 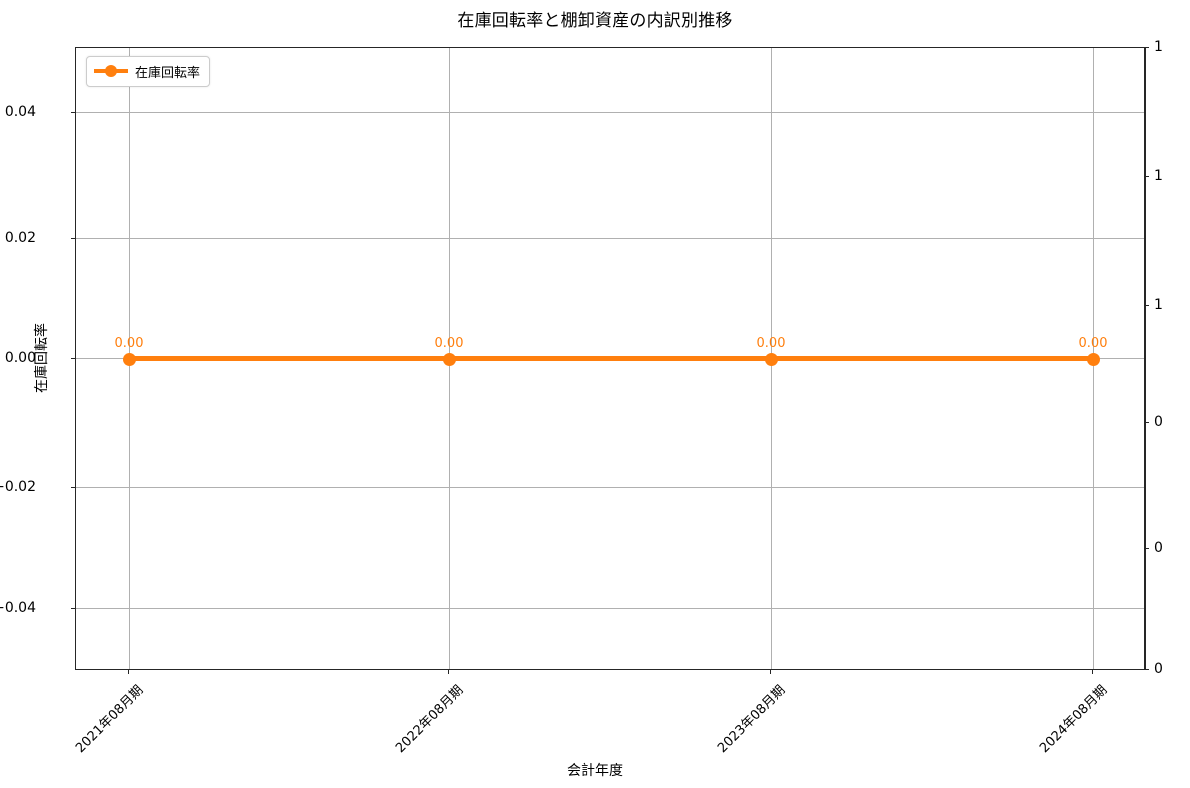 I want to click on x-tick-label: 2024年08月期, so click(x=1074, y=719).